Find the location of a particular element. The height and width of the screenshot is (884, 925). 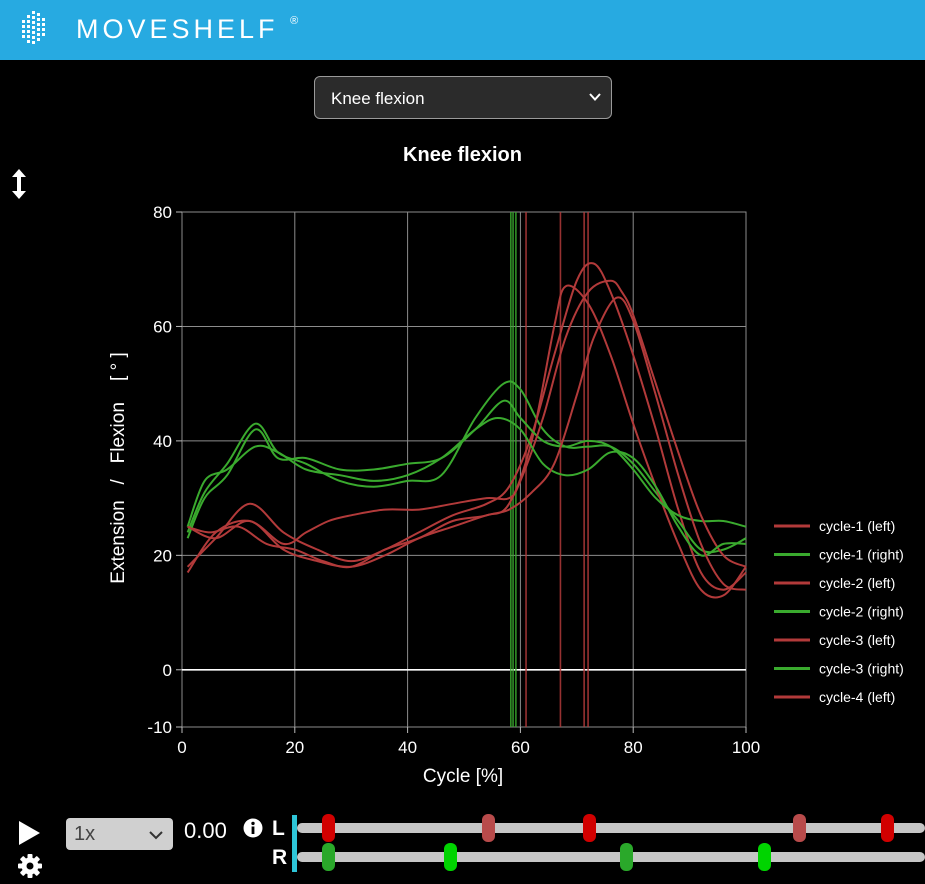

registered-mark: ® is located at coordinates (294, 21).